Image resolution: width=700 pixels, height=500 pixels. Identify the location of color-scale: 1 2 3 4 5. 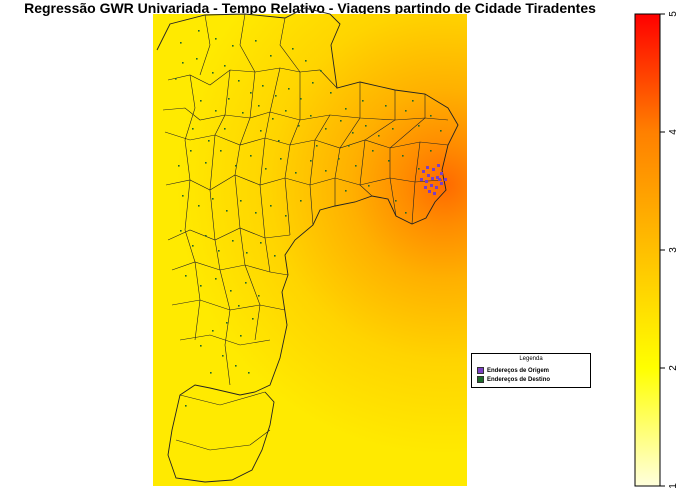
(656, 250).